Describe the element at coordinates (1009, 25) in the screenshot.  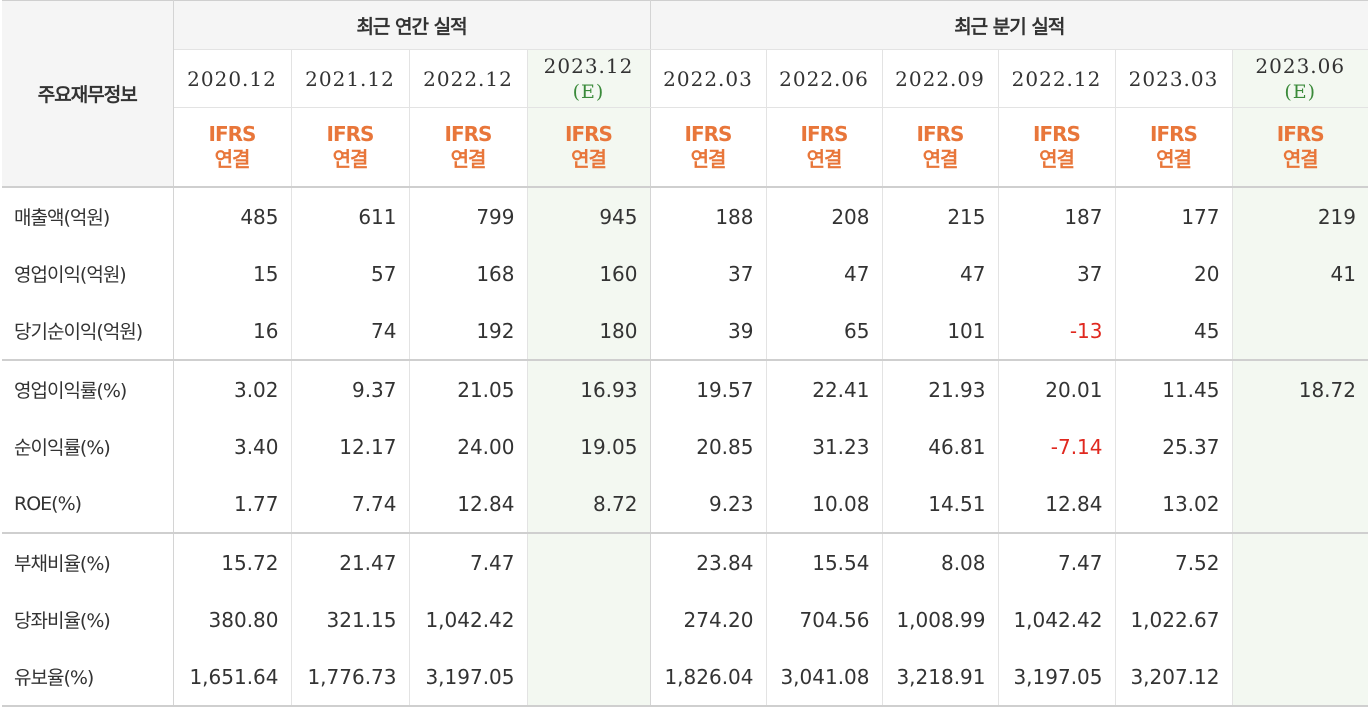
I see `quarter-group-header: 최근 분기 실적` at that location.